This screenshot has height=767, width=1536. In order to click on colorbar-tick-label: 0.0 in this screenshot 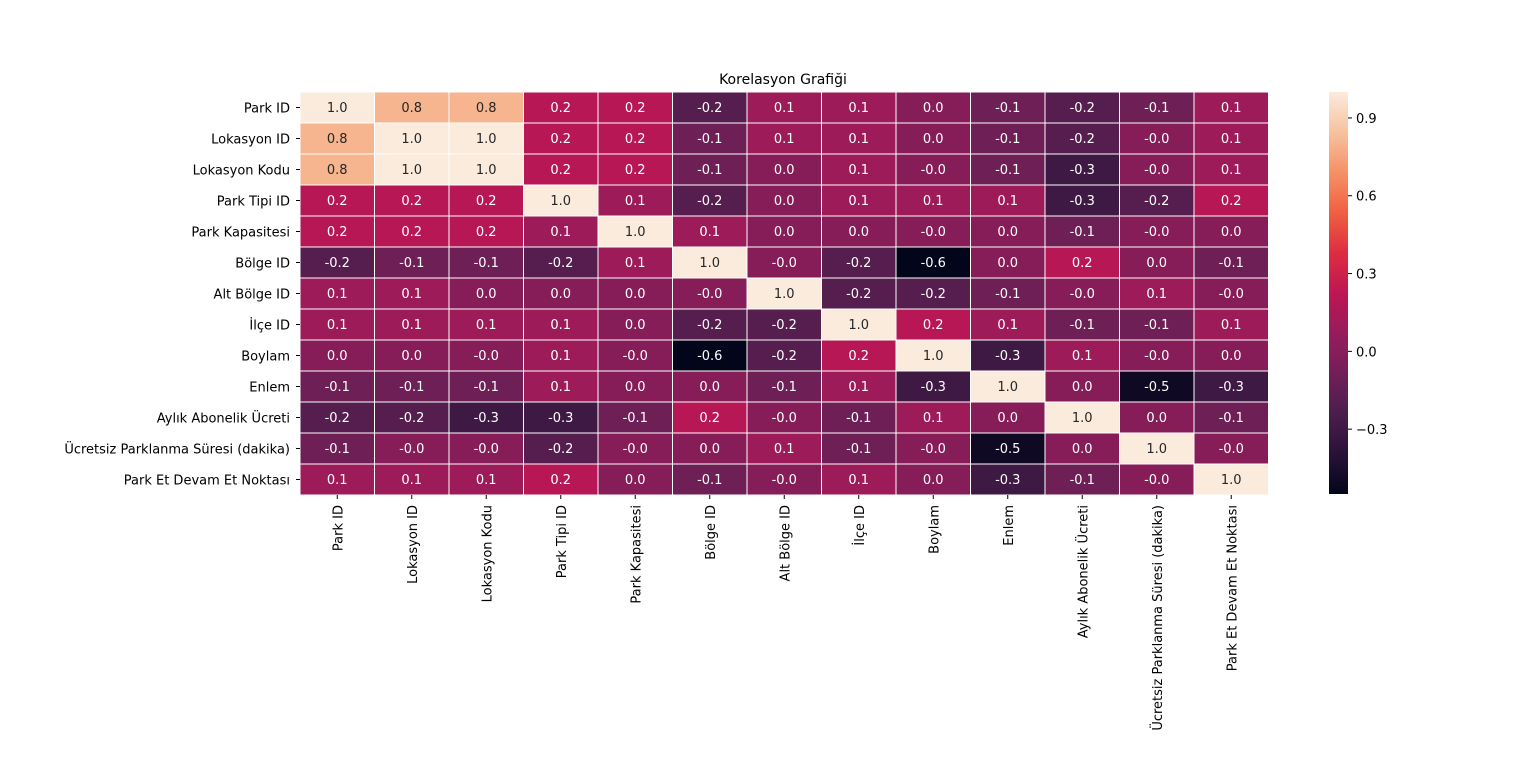, I will do `click(1366, 352)`.